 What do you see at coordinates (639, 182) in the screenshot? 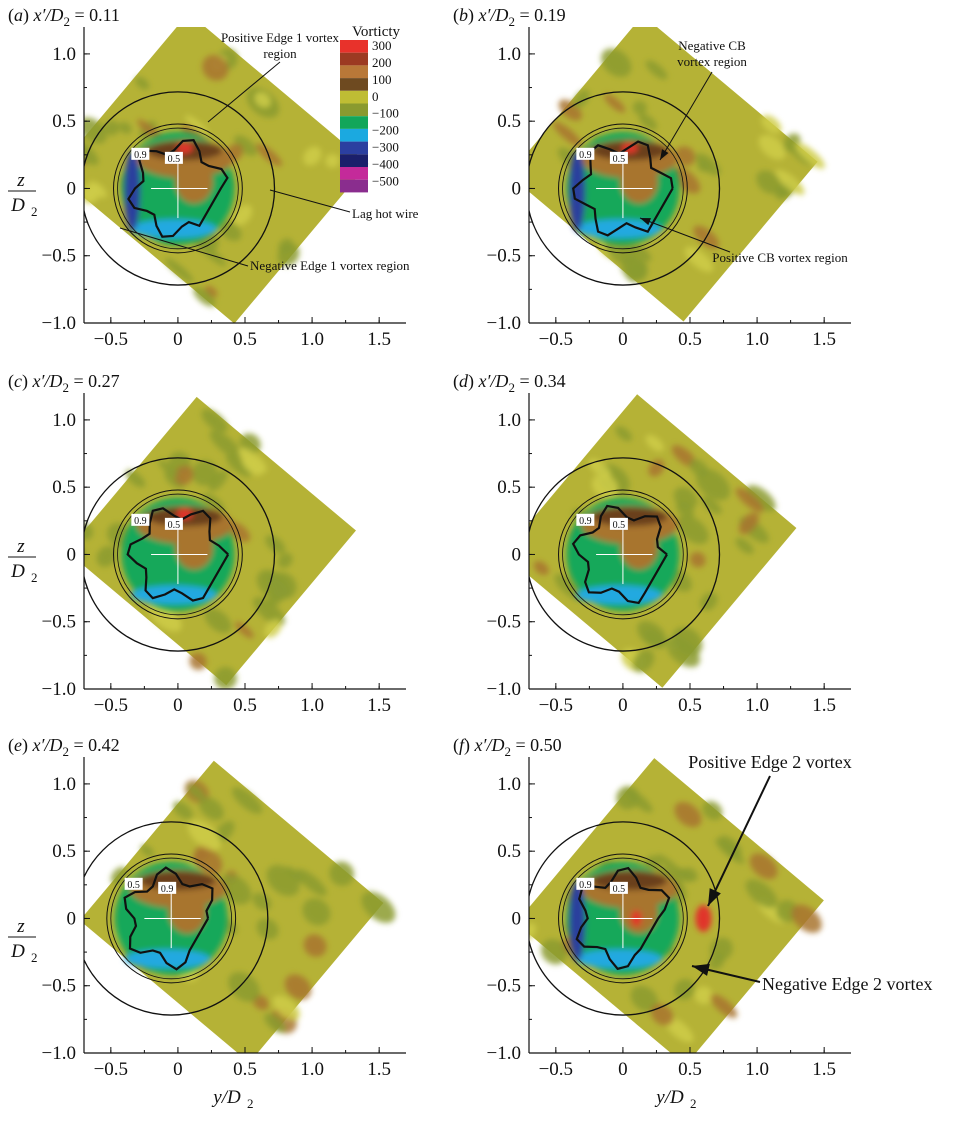
I see `positive-center` at bounding box center [639, 182].